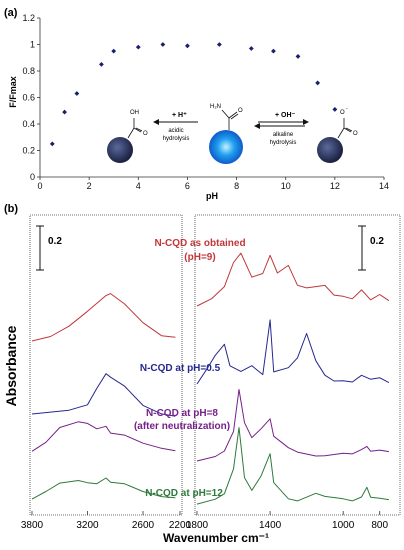 The image size is (404, 550). I want to click on panel-a-y-tick-label: 0.4, so click(28, 124).